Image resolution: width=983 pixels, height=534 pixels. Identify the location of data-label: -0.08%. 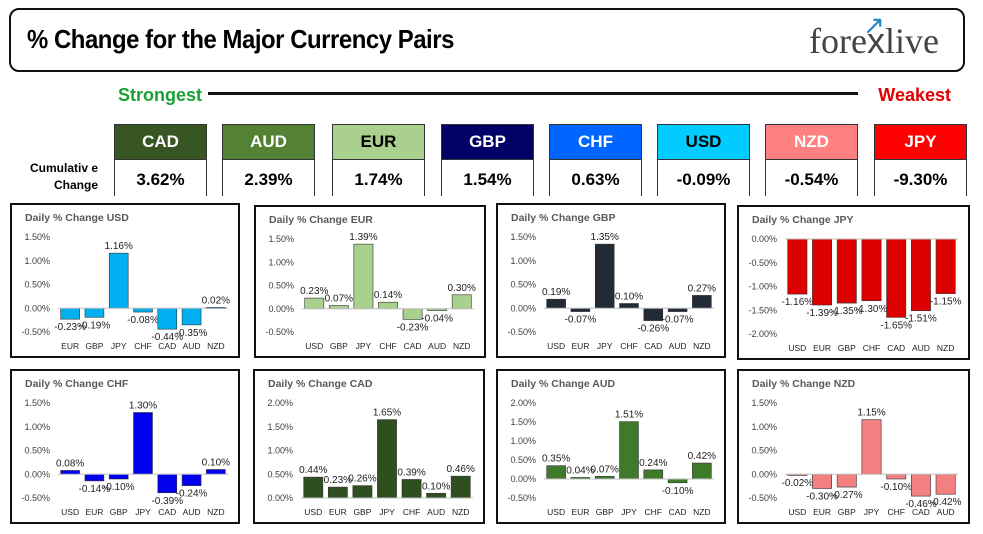
(143, 320).